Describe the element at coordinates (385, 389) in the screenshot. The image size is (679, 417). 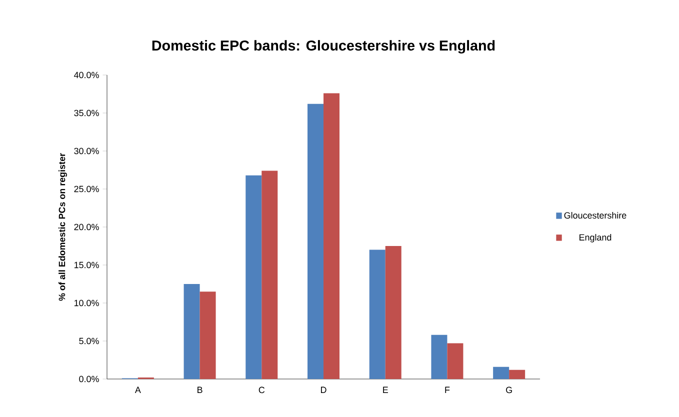
I see `x-tick-label: E` at that location.